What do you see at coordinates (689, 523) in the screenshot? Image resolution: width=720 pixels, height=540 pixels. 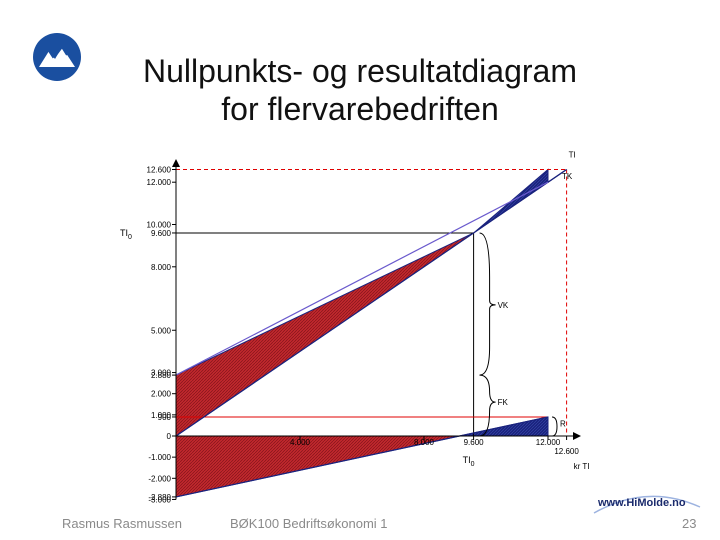 I see `footer-page-number: 23` at bounding box center [689, 523].